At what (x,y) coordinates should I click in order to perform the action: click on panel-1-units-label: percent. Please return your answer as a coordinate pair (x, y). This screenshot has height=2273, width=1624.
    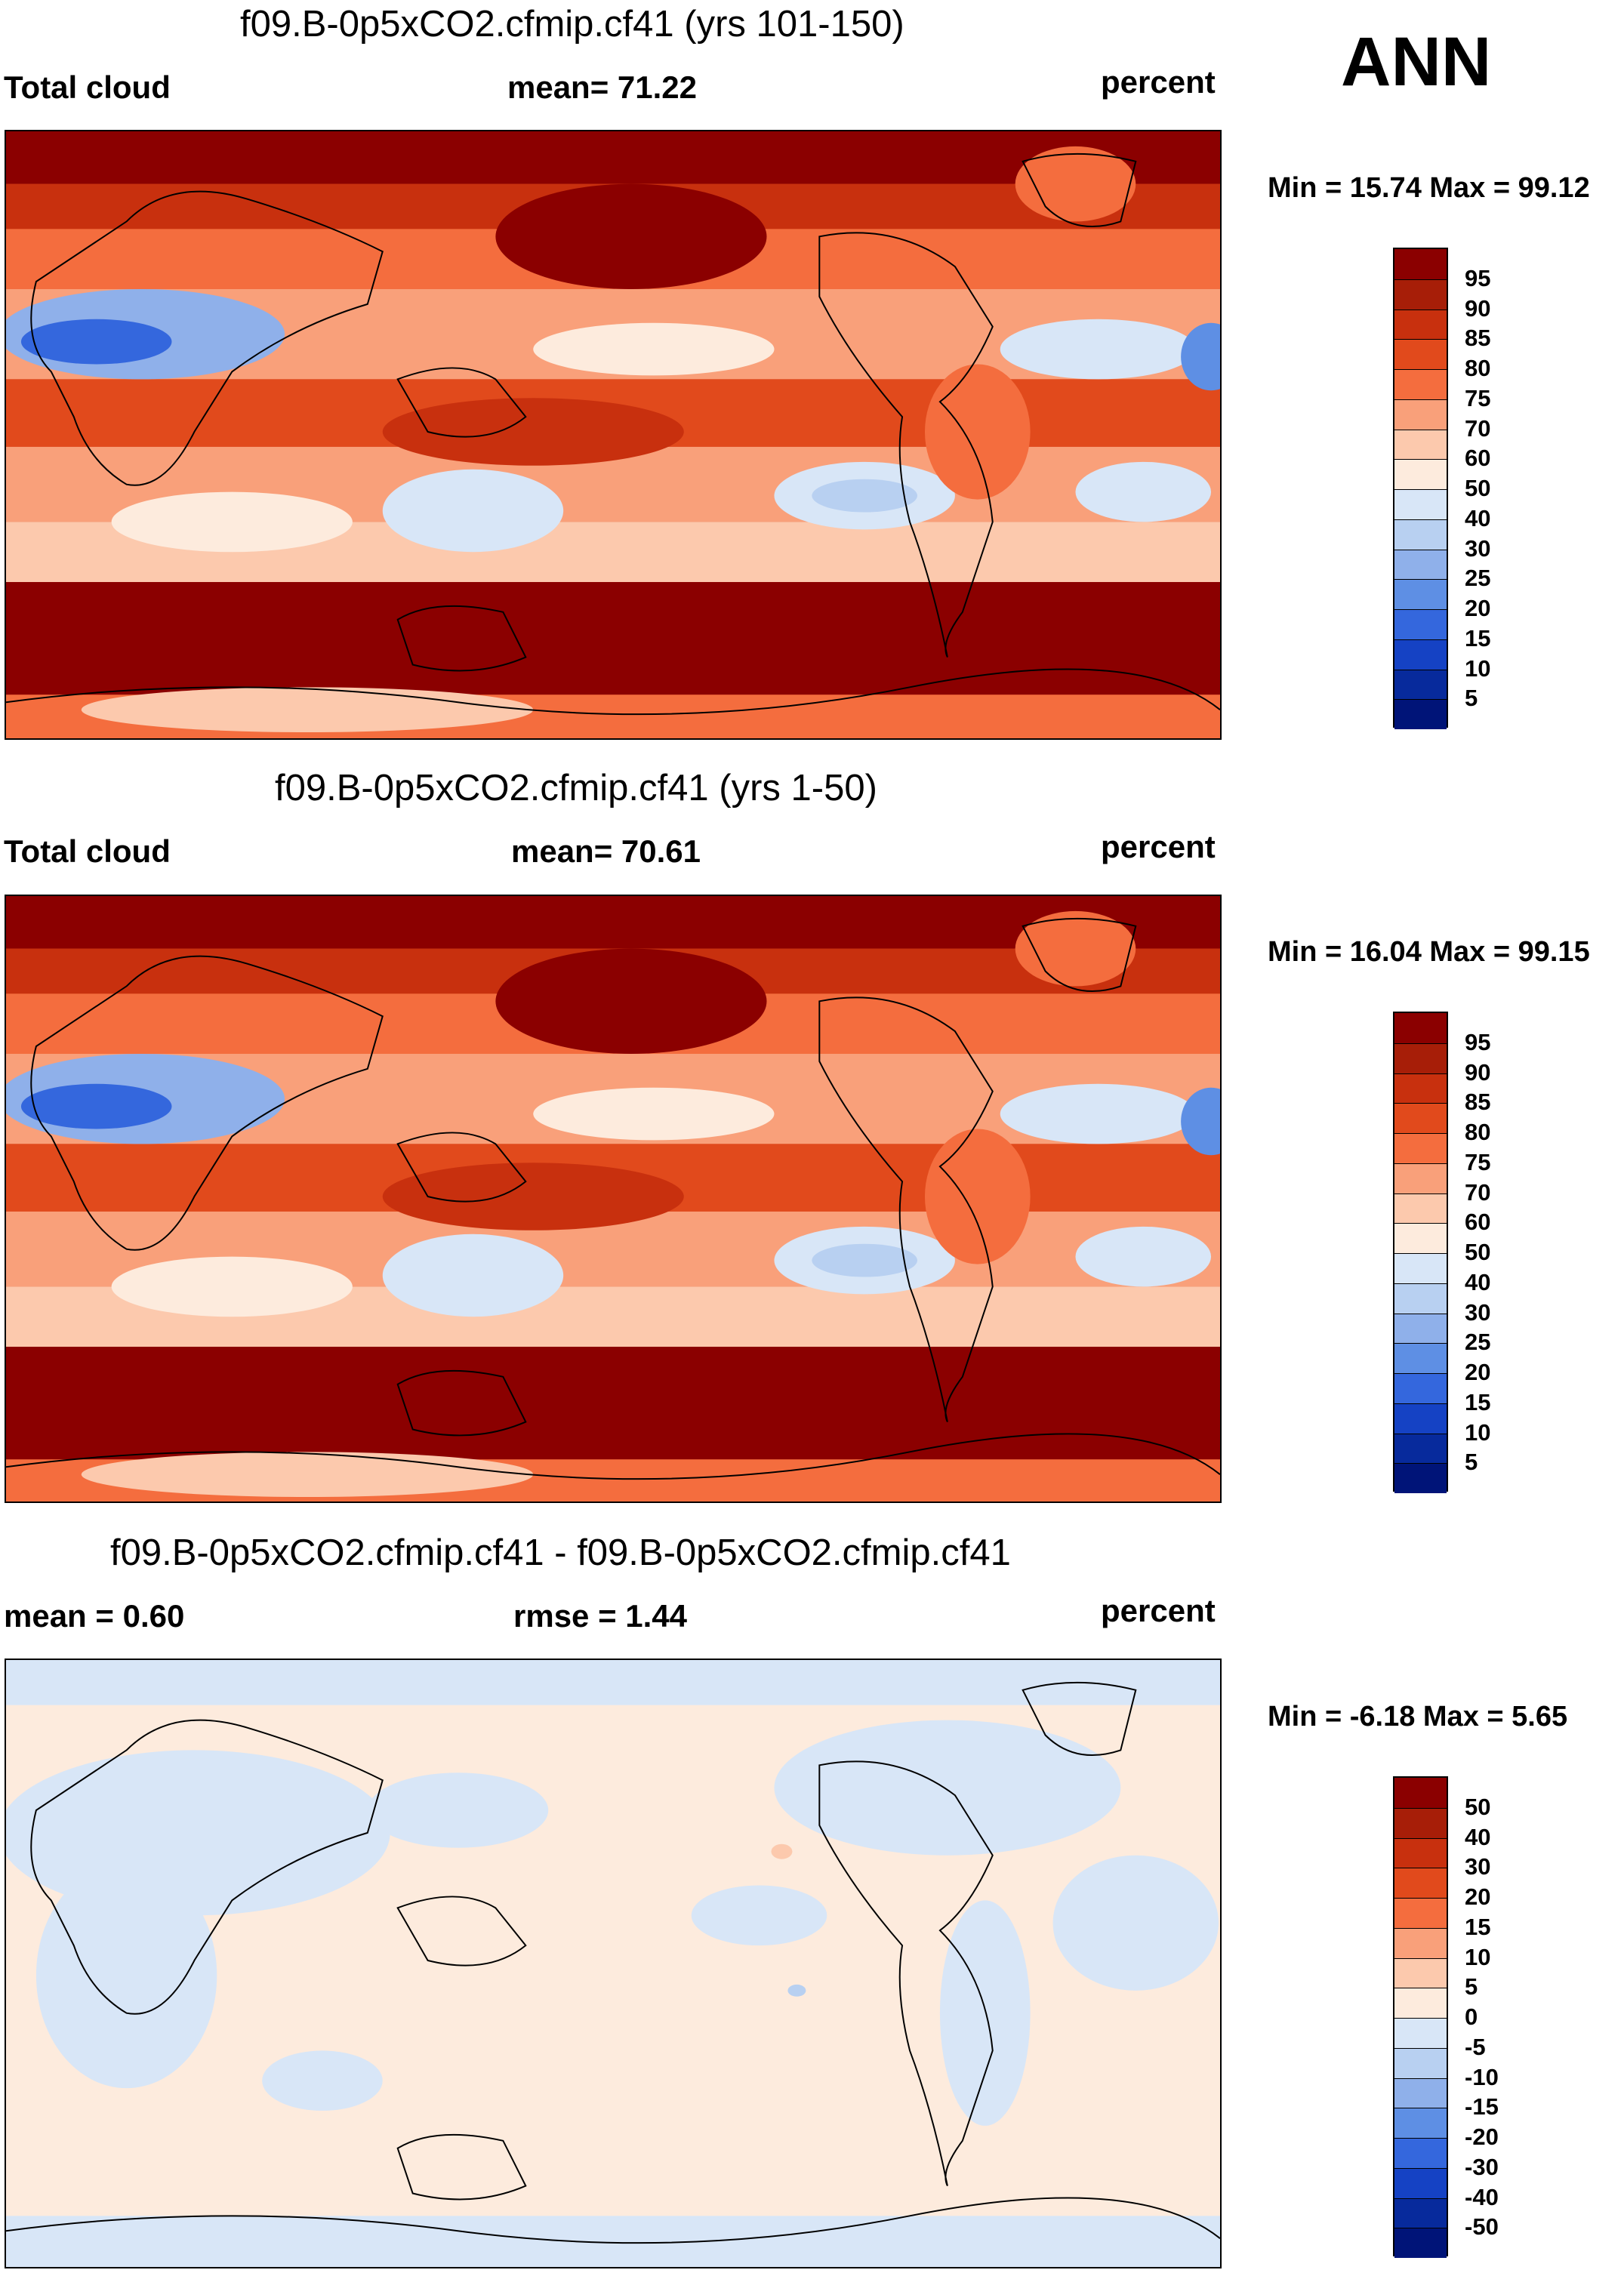
    Looking at the image, I should click on (1159, 82).